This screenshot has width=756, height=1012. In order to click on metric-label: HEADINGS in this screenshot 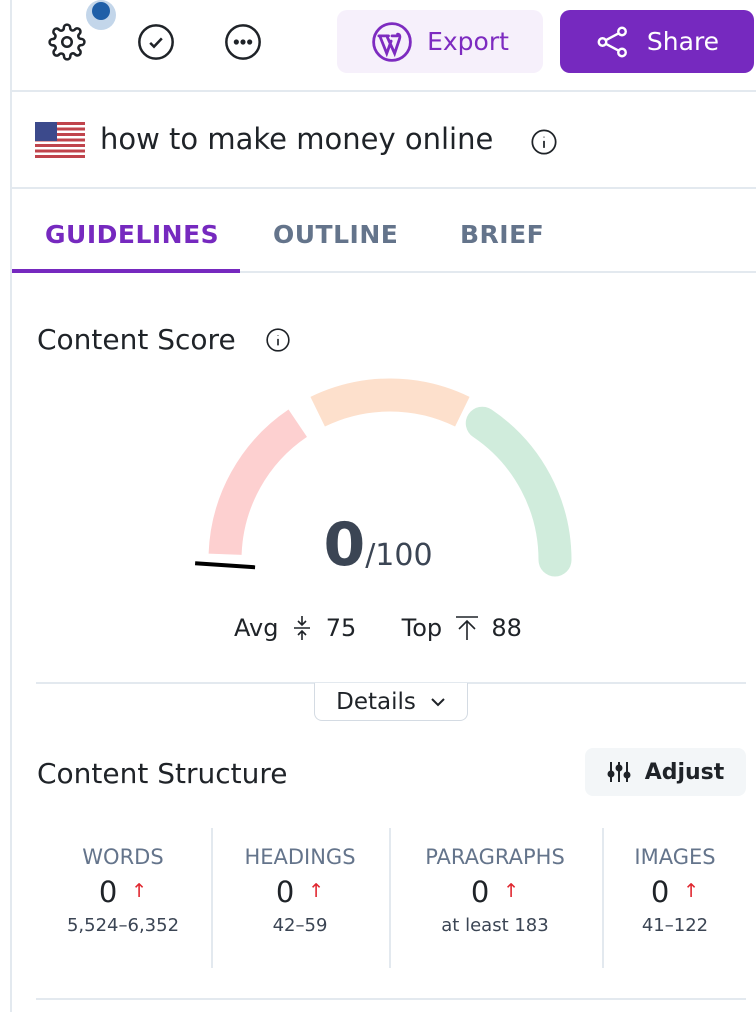, I will do `click(300, 857)`.